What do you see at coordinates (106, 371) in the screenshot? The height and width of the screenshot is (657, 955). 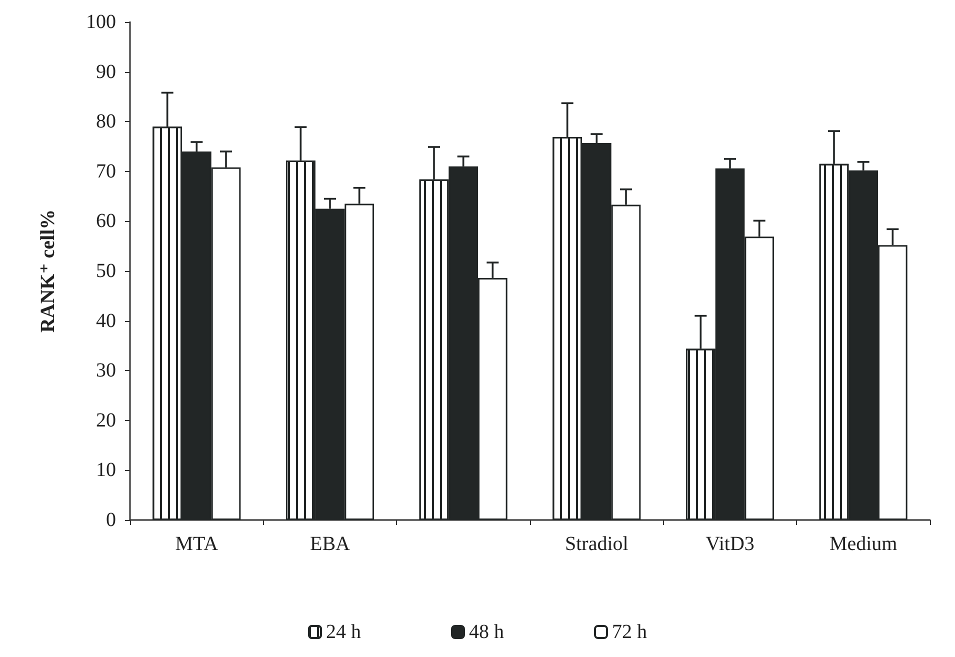 I see `y-tick-label: 30` at bounding box center [106, 371].